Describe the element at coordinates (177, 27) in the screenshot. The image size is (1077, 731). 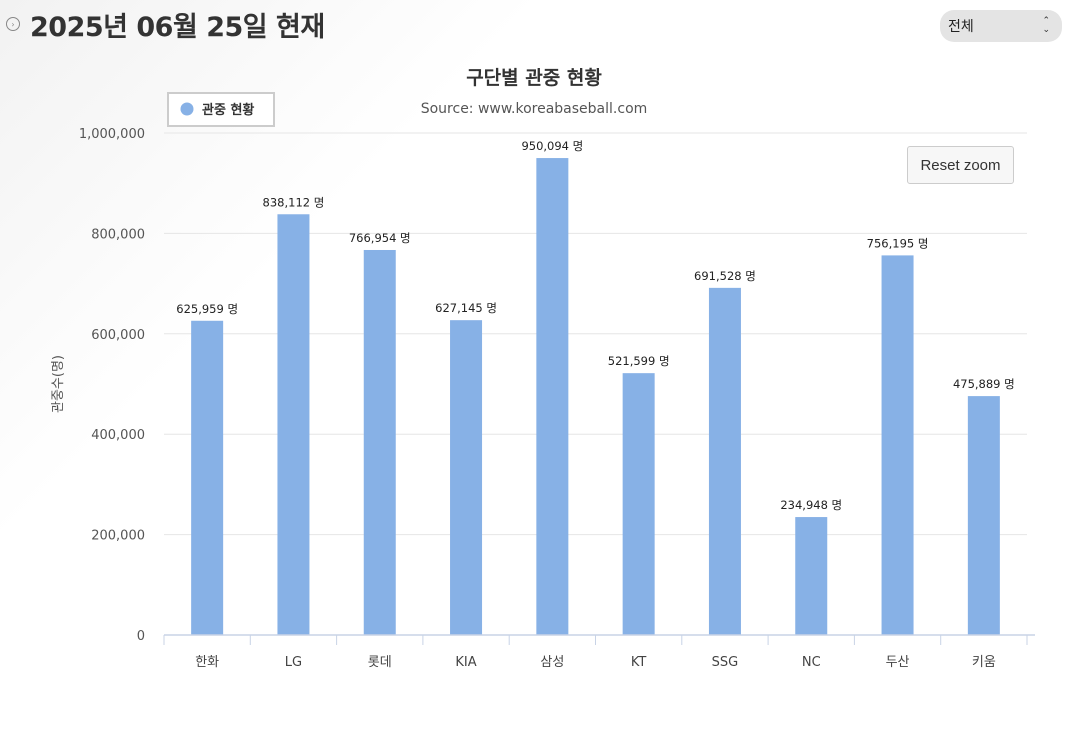
I see `page-title: 2025년 06월 25일 현재` at that location.